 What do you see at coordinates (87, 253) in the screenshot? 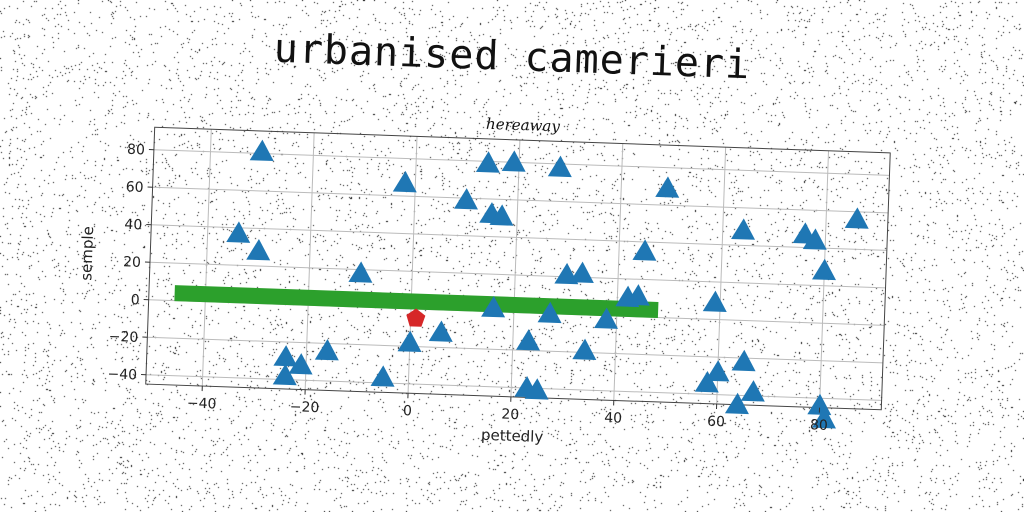
I see `y-axis-label: semple` at bounding box center [87, 253].